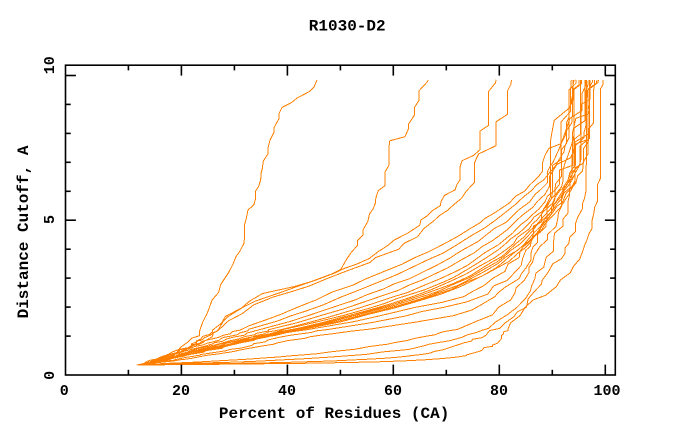  What do you see at coordinates (50, 65) in the screenshot?
I see `svg-text: 10` at bounding box center [50, 65].